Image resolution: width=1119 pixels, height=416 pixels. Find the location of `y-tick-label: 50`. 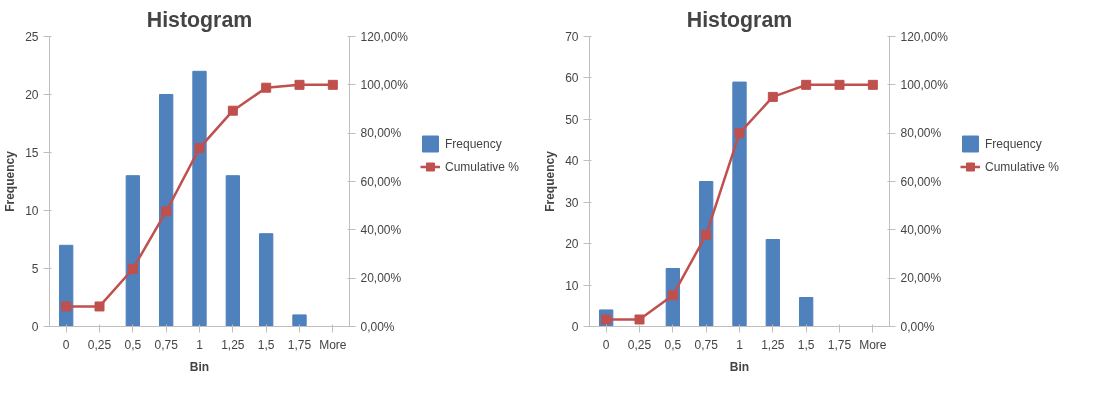

y-tick-label: 50 is located at coordinates (572, 119).